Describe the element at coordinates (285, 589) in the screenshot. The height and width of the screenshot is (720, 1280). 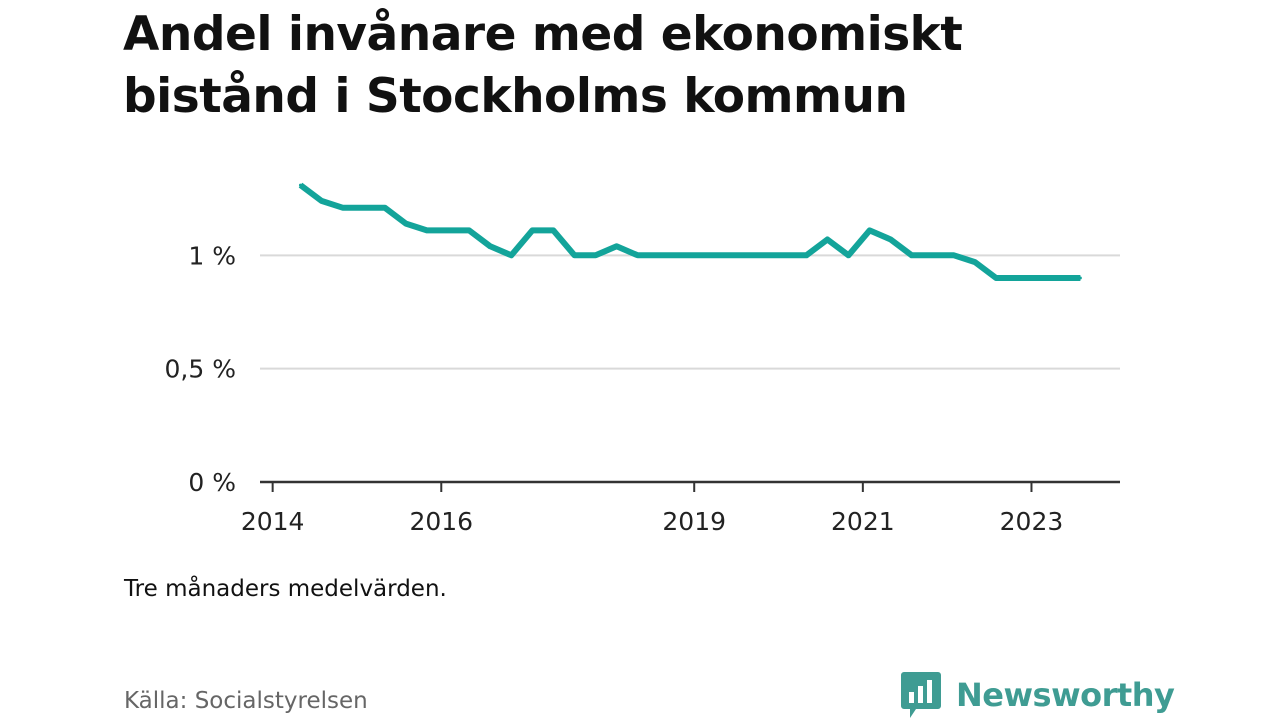
I see `chart-note: Tre månaders medelvärden.` at that location.